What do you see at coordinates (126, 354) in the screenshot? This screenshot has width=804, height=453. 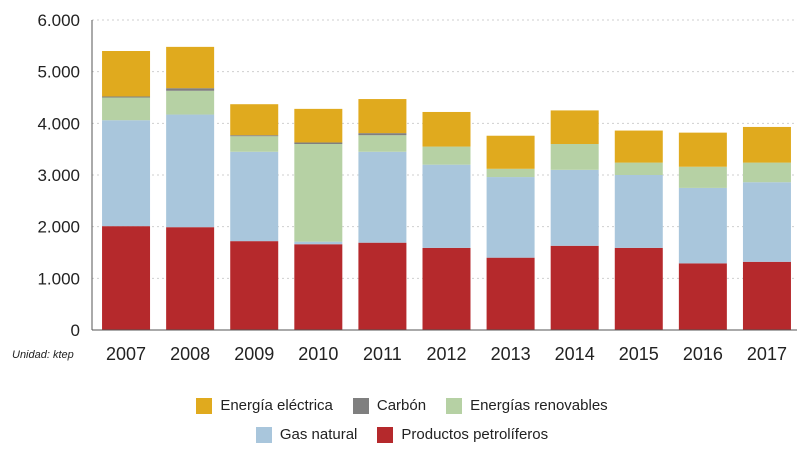 I see `x-tick-label: 2007` at bounding box center [126, 354].